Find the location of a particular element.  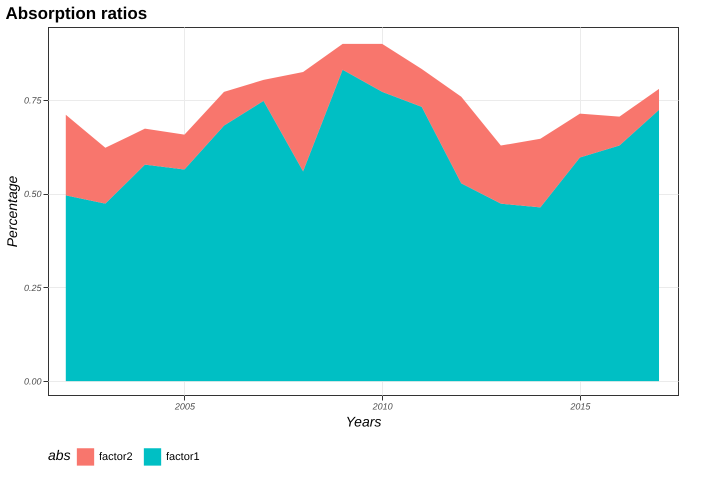

legend-label: factor2 is located at coordinates (116, 456).